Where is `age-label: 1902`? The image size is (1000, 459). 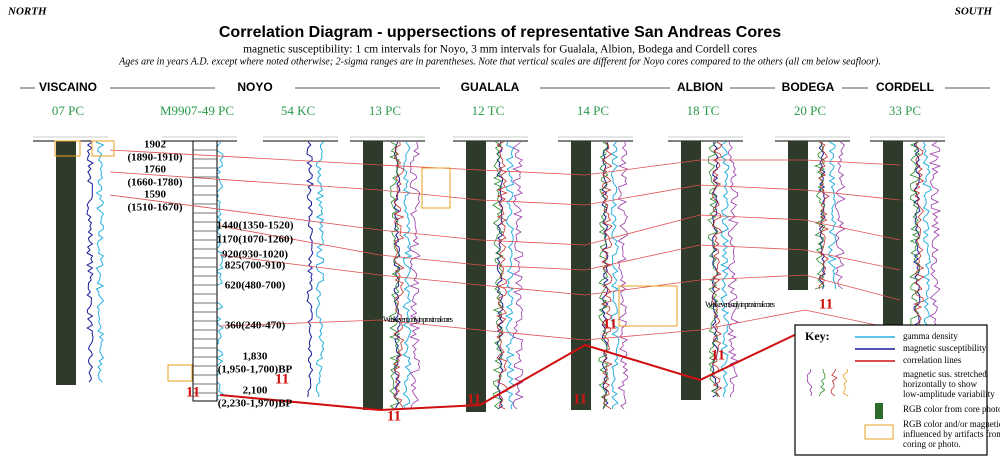 age-label: 1902 is located at coordinates (155, 145).